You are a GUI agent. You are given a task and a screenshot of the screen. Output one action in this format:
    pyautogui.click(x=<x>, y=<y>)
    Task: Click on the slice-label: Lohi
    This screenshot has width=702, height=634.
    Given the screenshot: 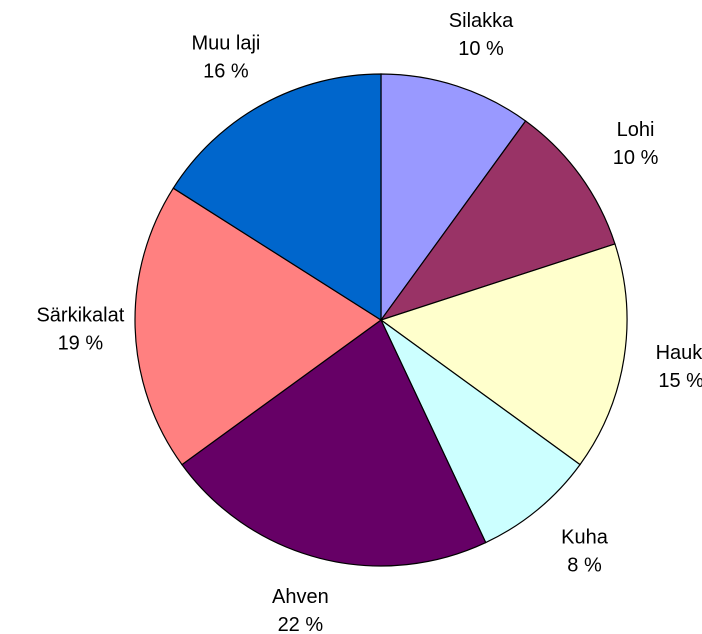 What is the action you would take?
    pyautogui.click(x=636, y=130)
    